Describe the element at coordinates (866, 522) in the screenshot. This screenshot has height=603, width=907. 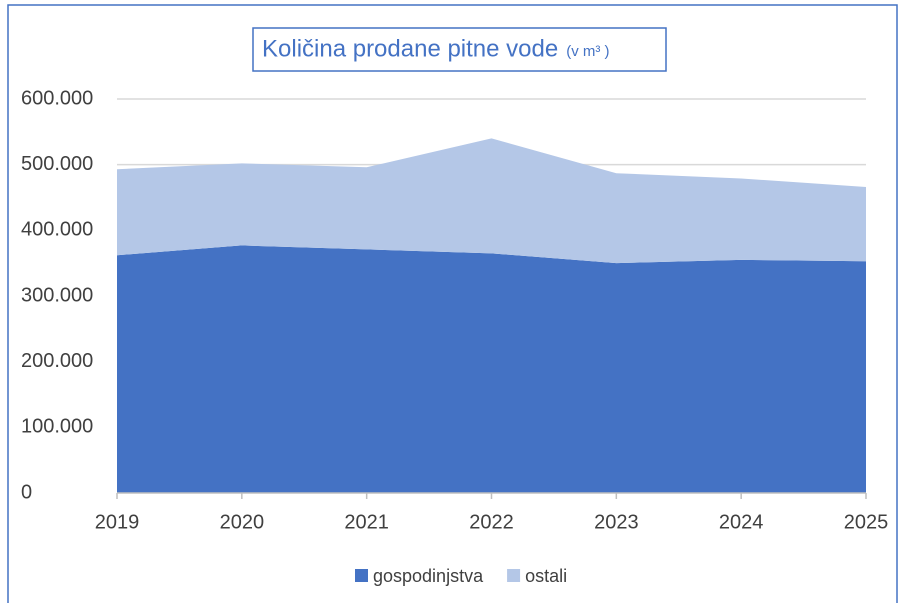
I see `x-tick-label: 2025` at that location.